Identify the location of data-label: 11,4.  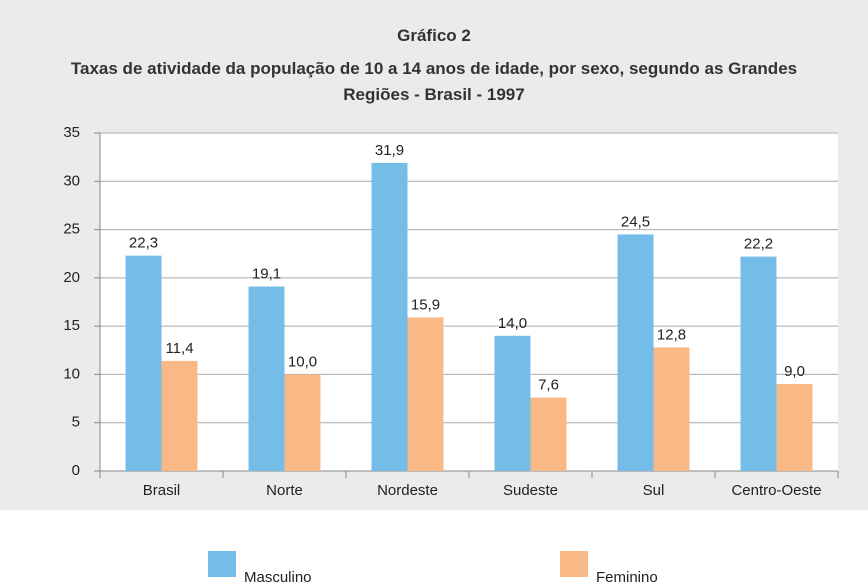
(179, 348).